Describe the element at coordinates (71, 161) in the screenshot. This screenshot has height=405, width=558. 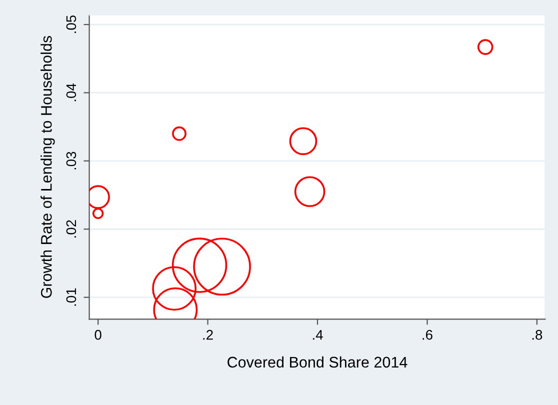
I see `y-tick-label: .03` at that location.